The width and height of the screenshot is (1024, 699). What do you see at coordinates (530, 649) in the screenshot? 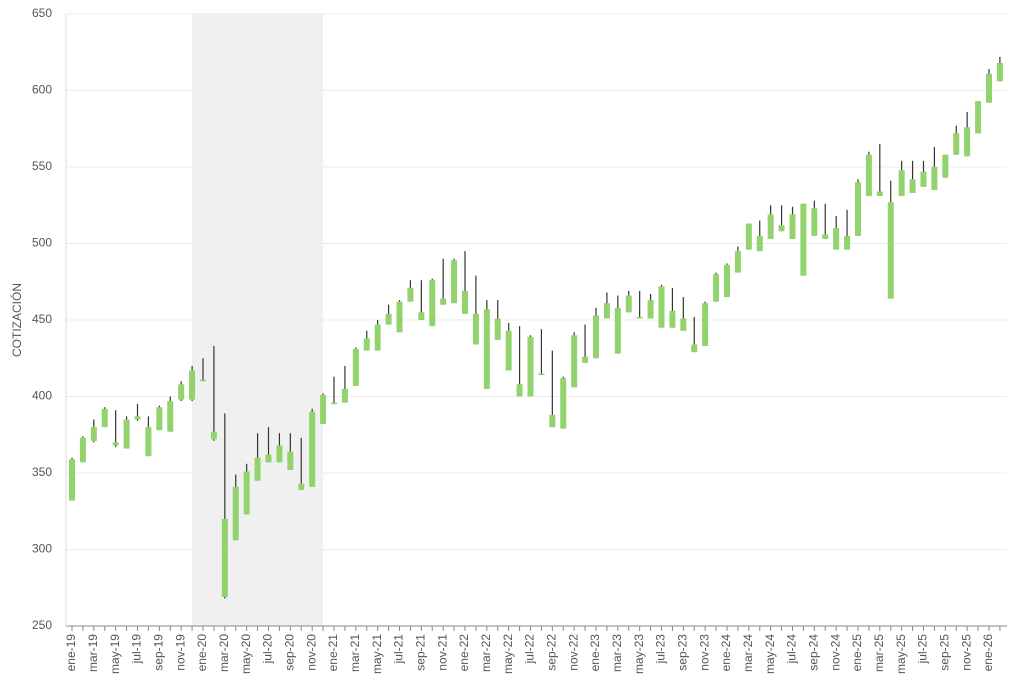
I see `x-tick-label: jul-22` at bounding box center [530, 649].